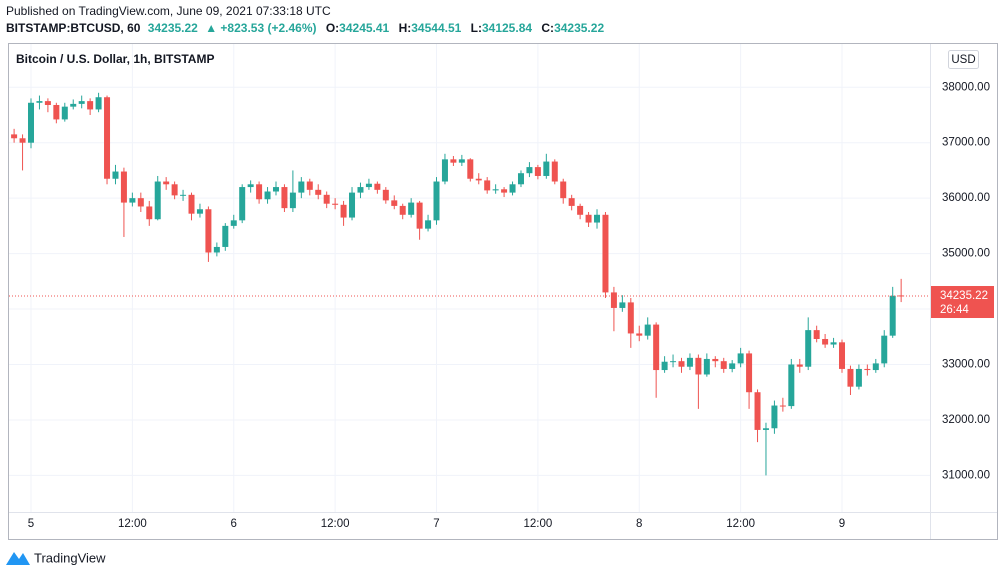  Describe the element at coordinates (966, 143) in the screenshot. I see `y-tick-label: 37000.00` at that location.